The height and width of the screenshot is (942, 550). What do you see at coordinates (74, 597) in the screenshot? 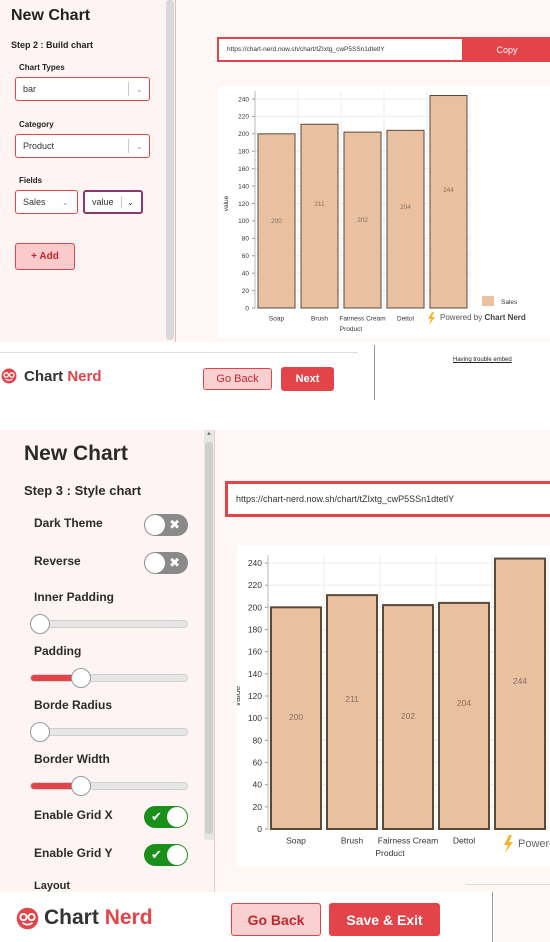
I see `inner-padding-label: Inner Padding` at bounding box center [74, 597].